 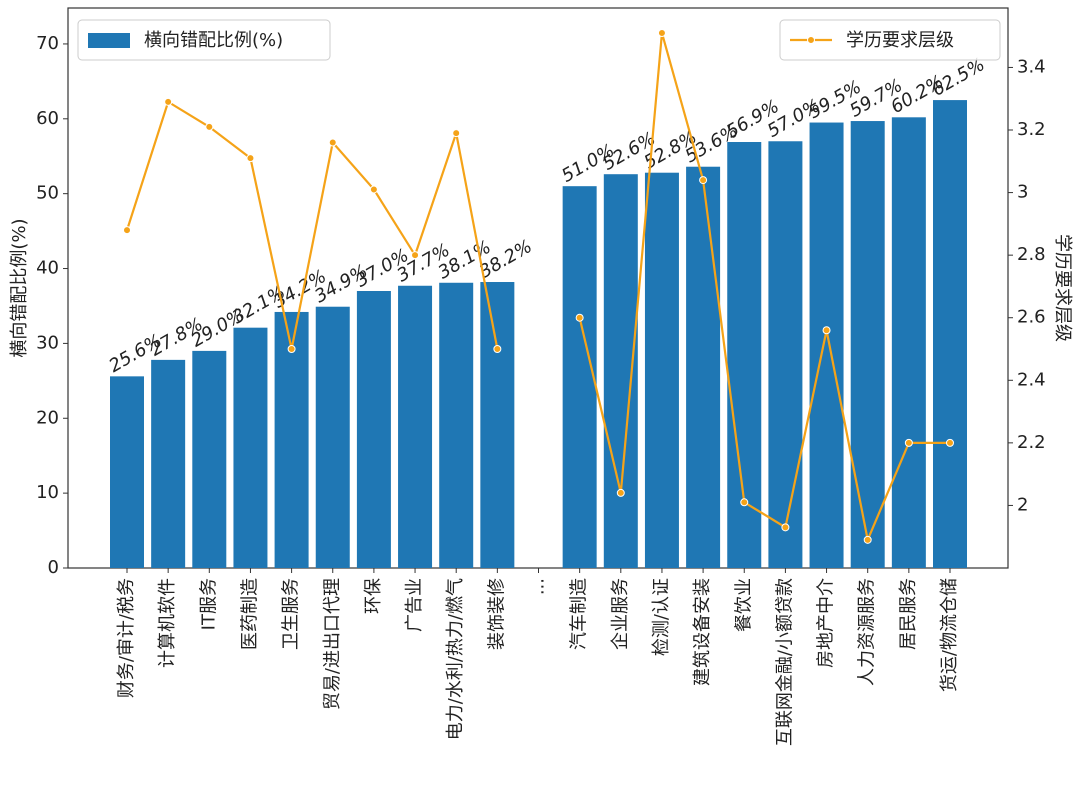 What do you see at coordinates (949, 635) in the screenshot?
I see `x-tick-label: 货运/物流仓储` at bounding box center [949, 635].